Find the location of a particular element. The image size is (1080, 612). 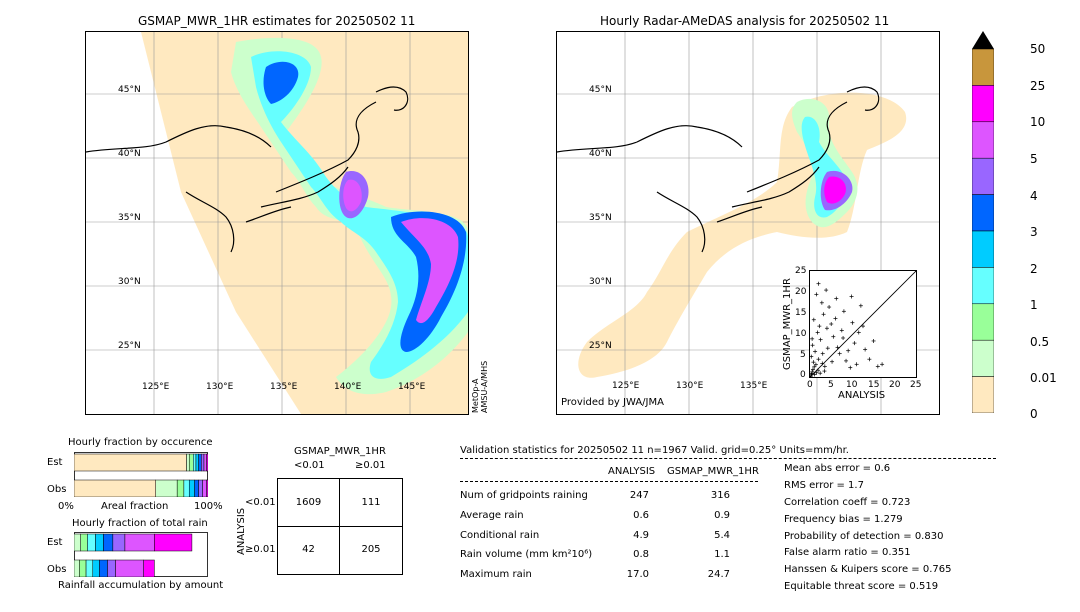

stat-label-2: Conditional rain is located at coordinates (500, 535).